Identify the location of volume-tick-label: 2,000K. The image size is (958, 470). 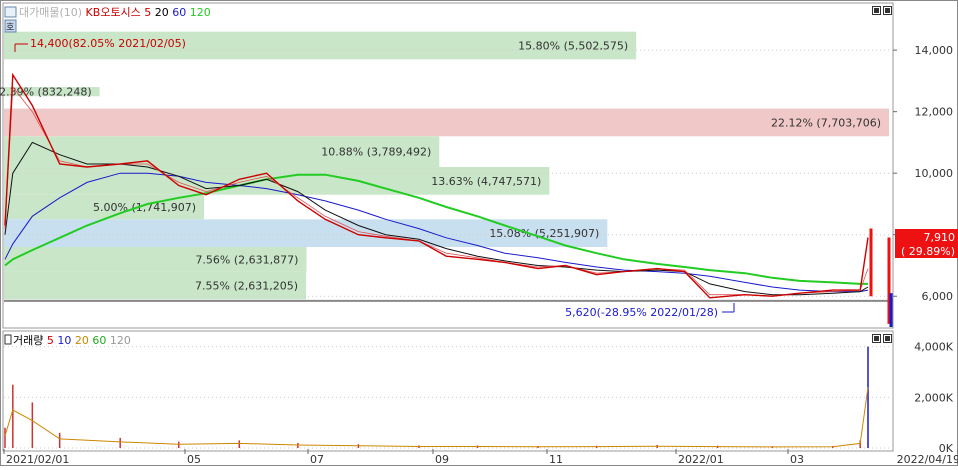
(933, 397).